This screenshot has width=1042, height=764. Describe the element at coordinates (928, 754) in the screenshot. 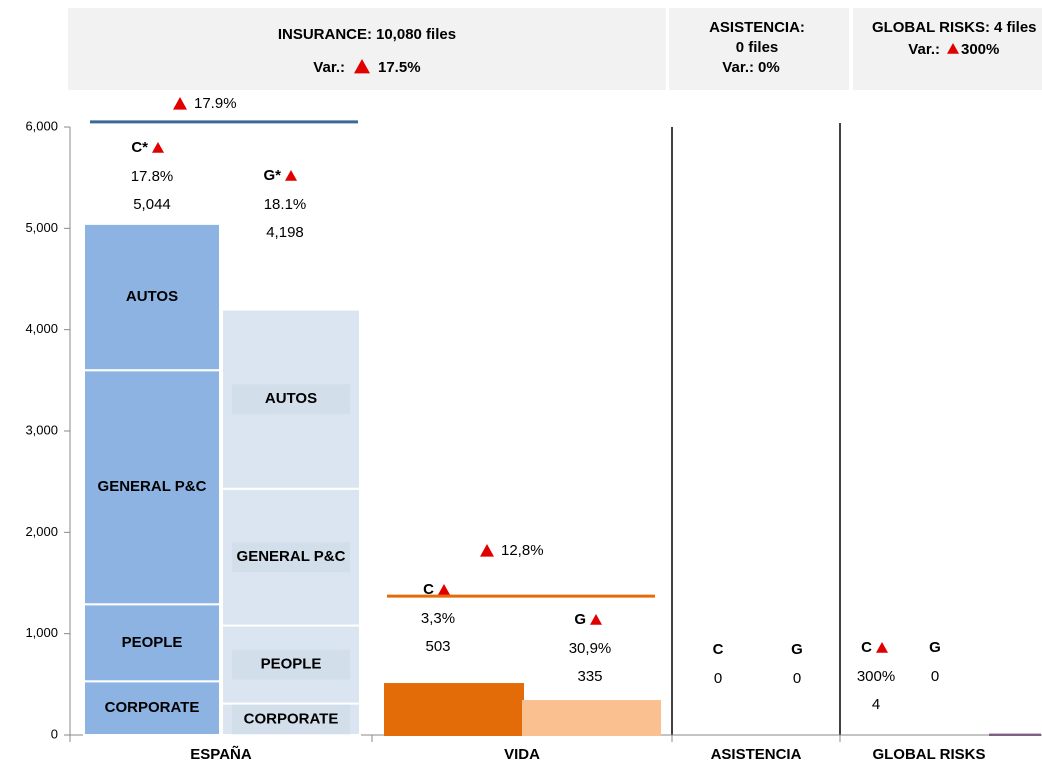

I see `x-tick-label: GLOBAL RISKS` at that location.